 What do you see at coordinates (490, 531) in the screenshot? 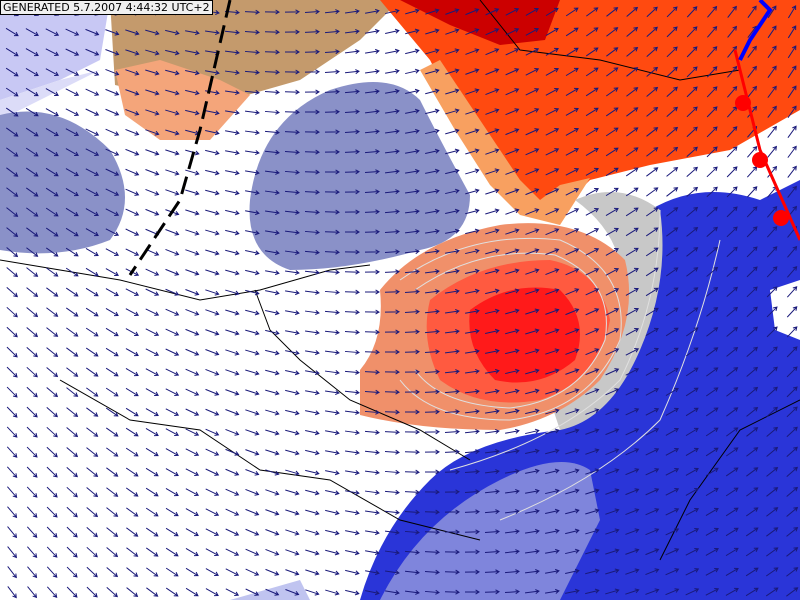
I see `blue-edge` at bounding box center [490, 531].